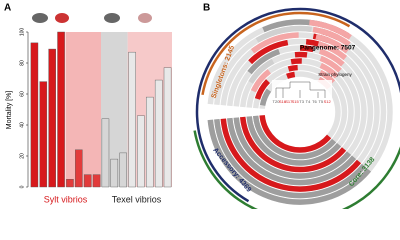 Image resolution: width=400 pixels, height=240 pixels. What do you see at coordinates (206, 8) in the screenshot?
I see `panel-label: B` at bounding box center [206, 8].